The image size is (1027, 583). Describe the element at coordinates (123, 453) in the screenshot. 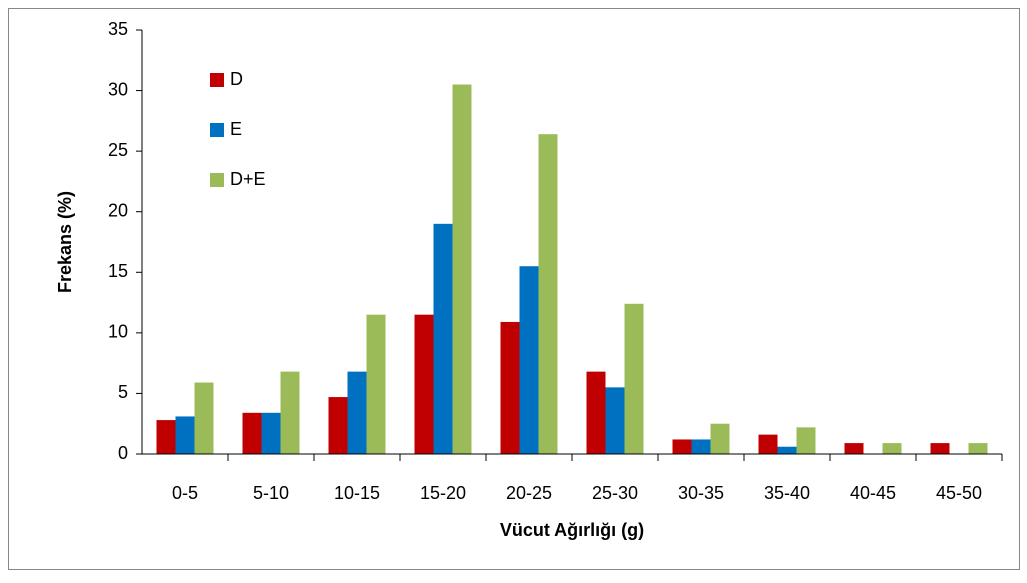

I see `y-tick-label: 0` at that location.